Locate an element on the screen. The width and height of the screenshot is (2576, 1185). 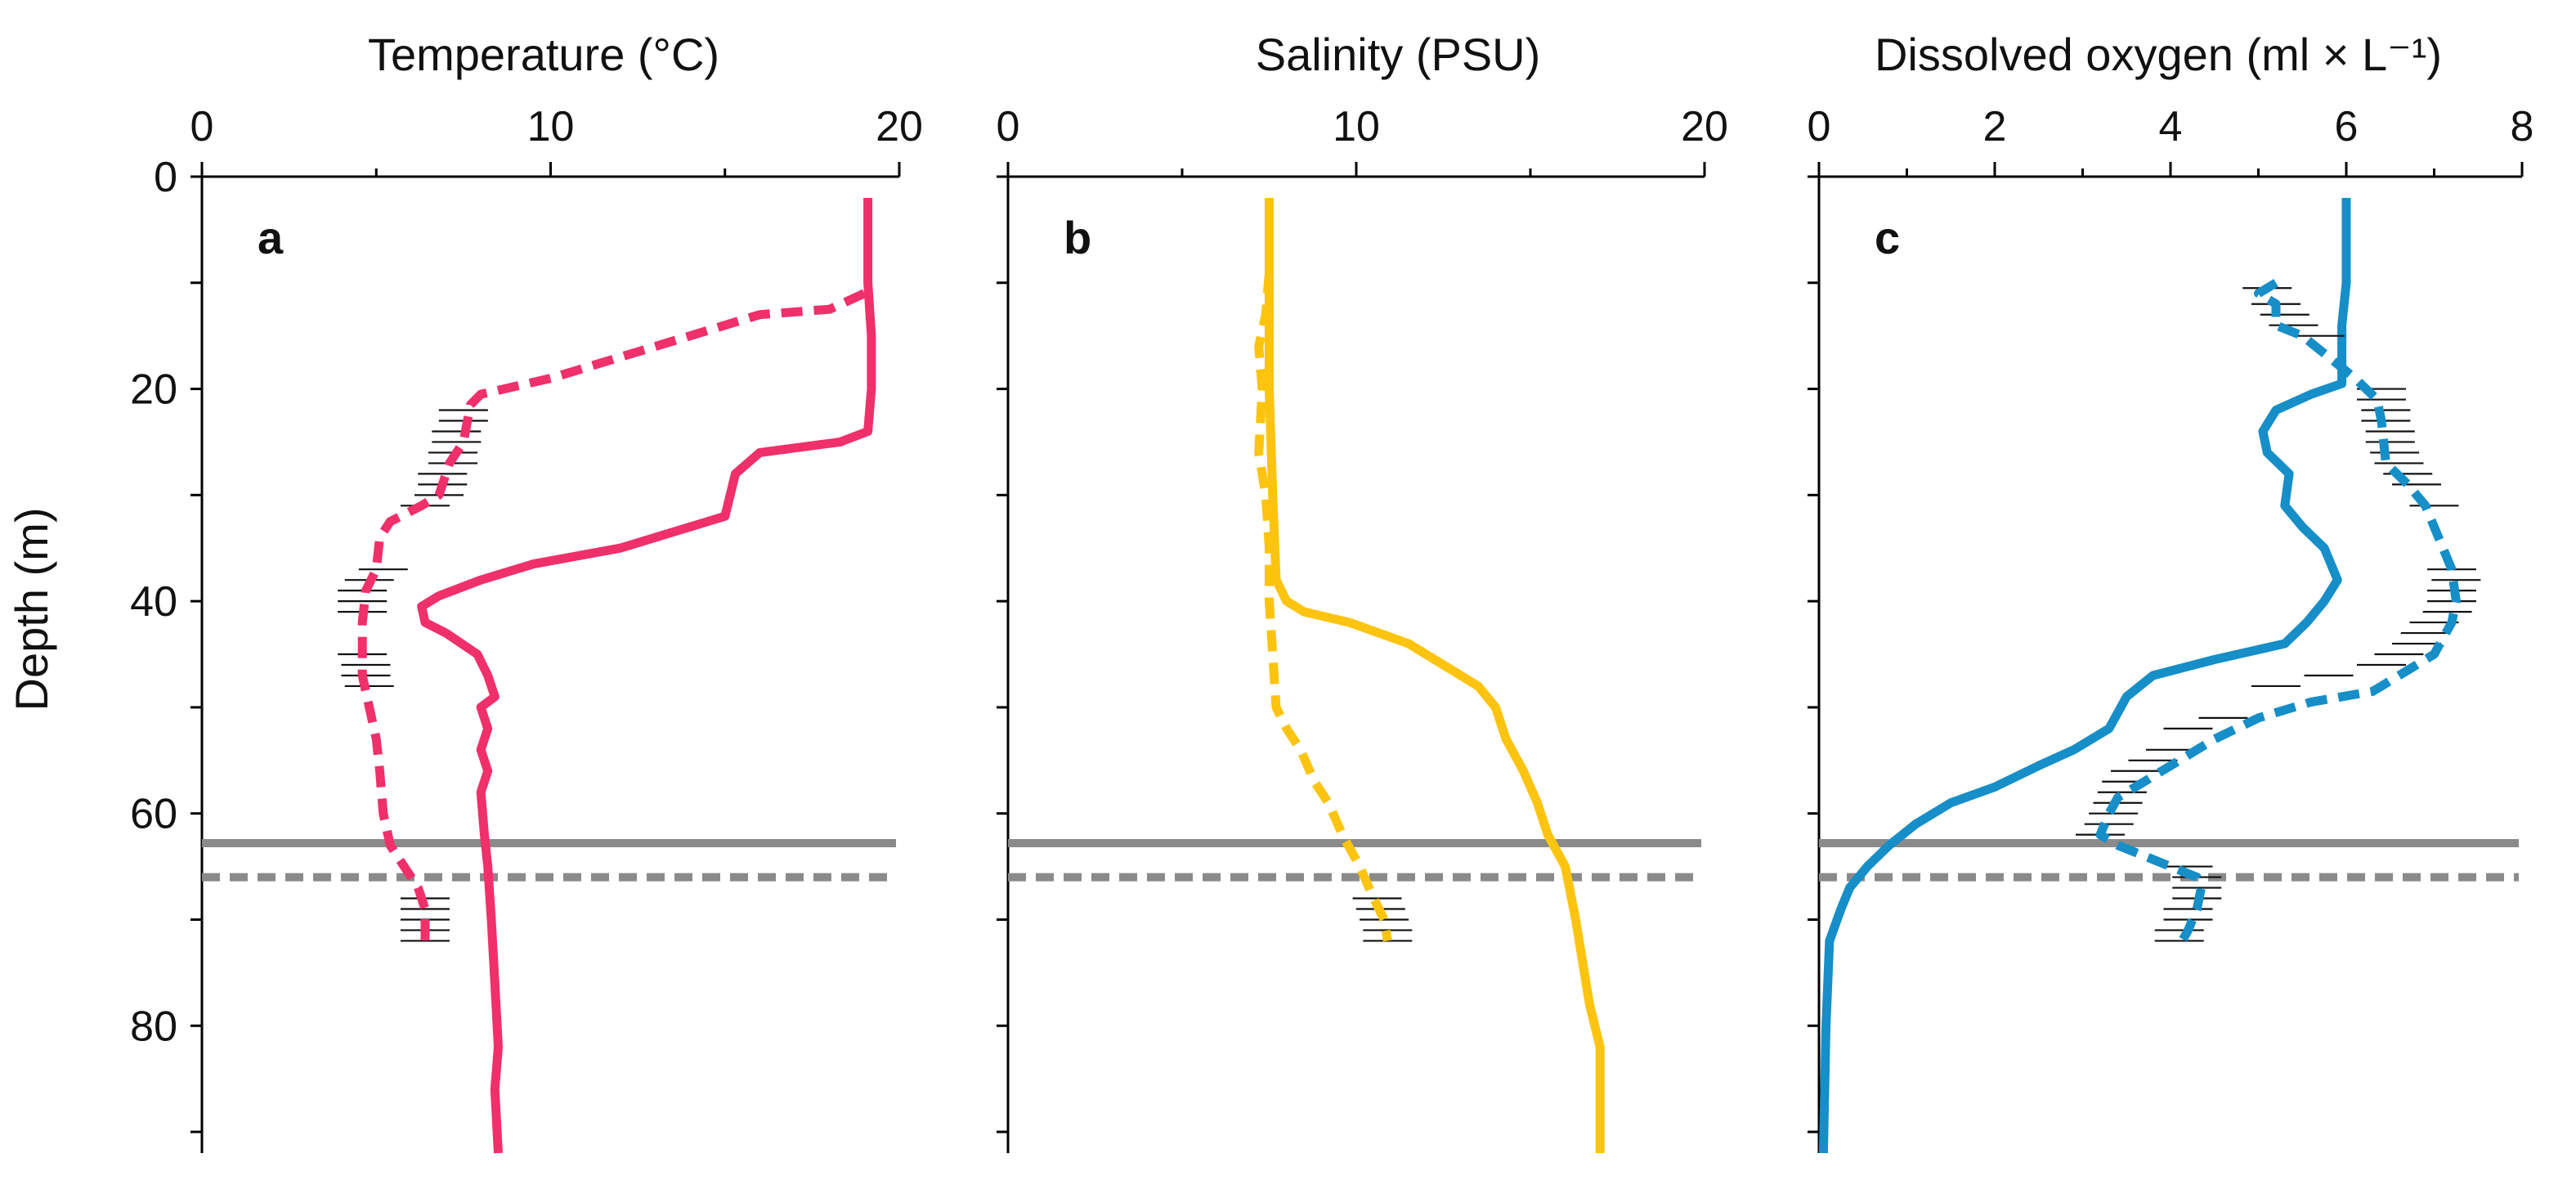
y-axis-title: Depth (m) is located at coordinates (31, 609).